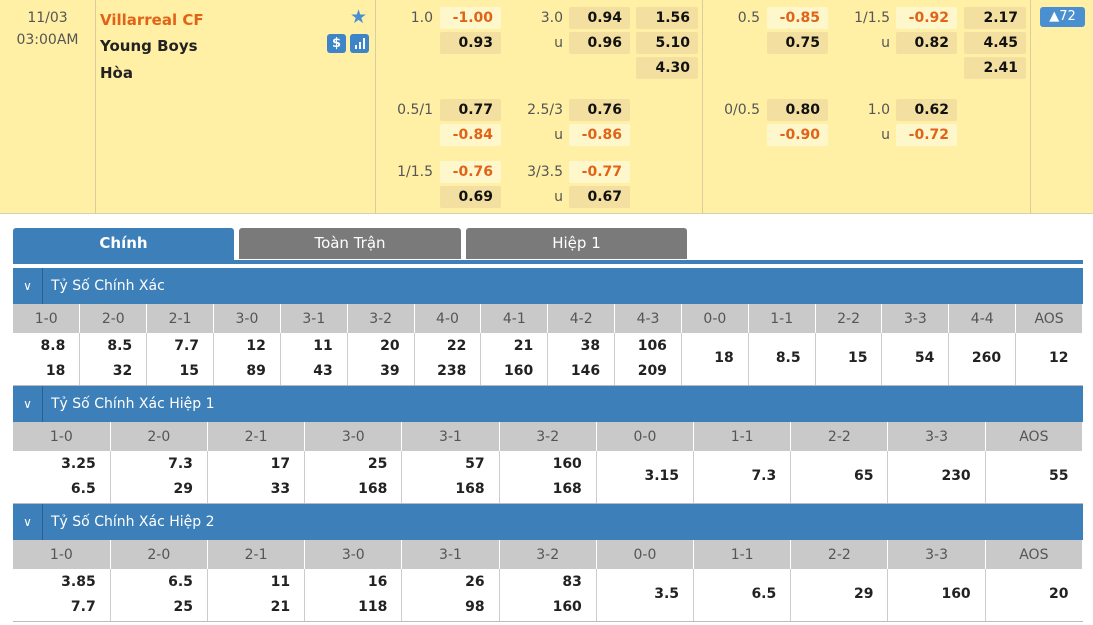 This screenshot has width=1093, height=625. What do you see at coordinates (599, 197) in the screenshot?
I see `over-under-odds: 0.67` at bounding box center [599, 197].